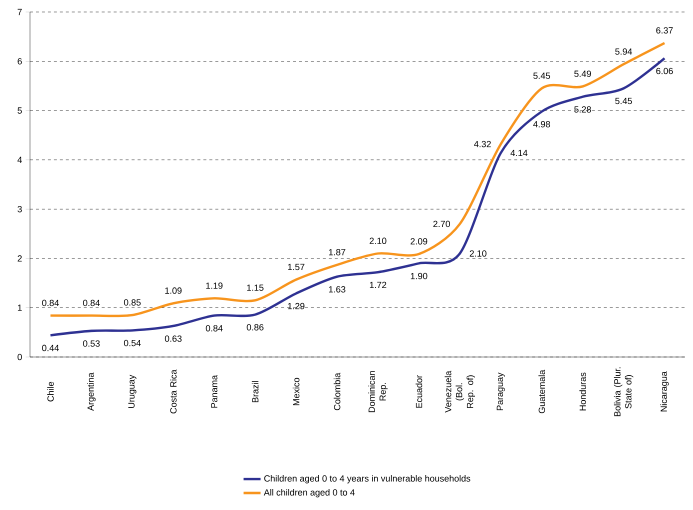 Image resolution: width=693 pixels, height=510 pixels. What do you see at coordinates (20, 258) in the screenshot?
I see `y-tick-label: 2` at bounding box center [20, 258].